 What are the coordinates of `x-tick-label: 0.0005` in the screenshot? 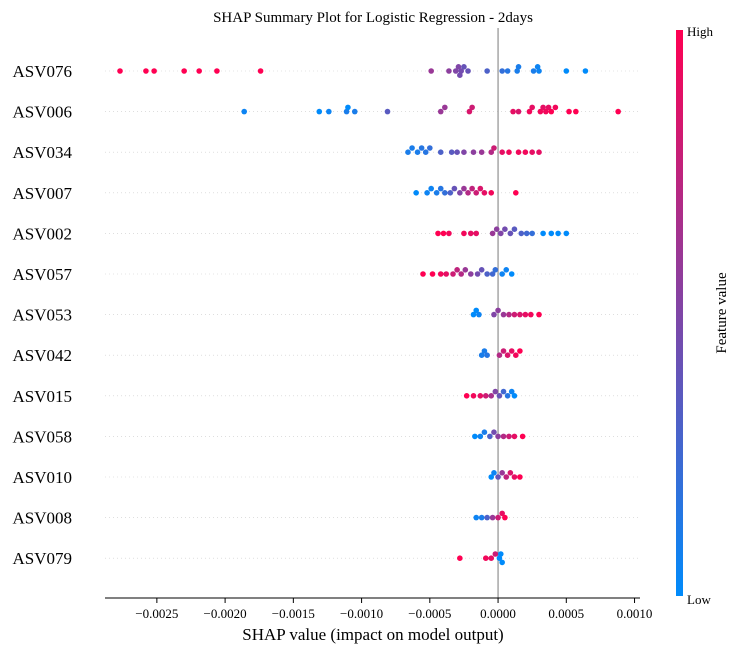 It's located at (566, 613).